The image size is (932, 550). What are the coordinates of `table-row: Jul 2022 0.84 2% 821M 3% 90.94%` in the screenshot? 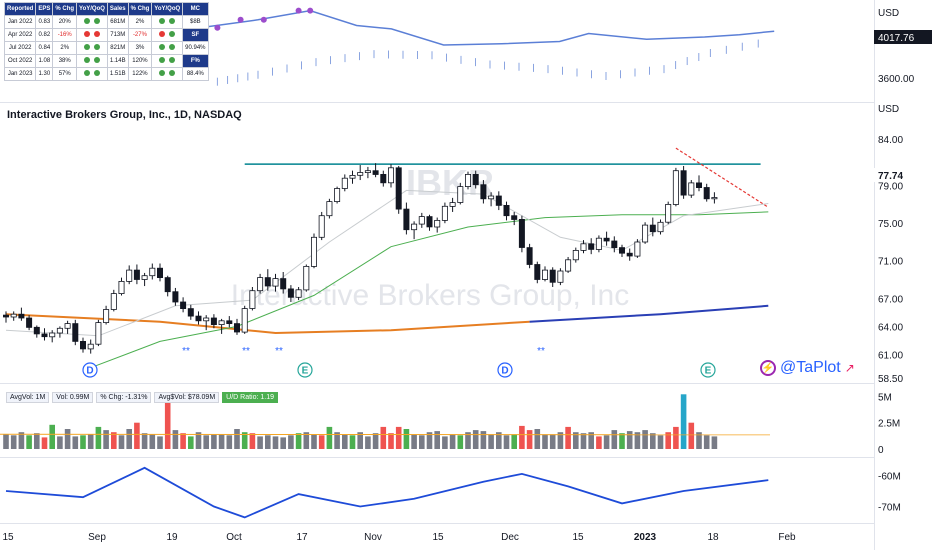 It's located at (106, 48).